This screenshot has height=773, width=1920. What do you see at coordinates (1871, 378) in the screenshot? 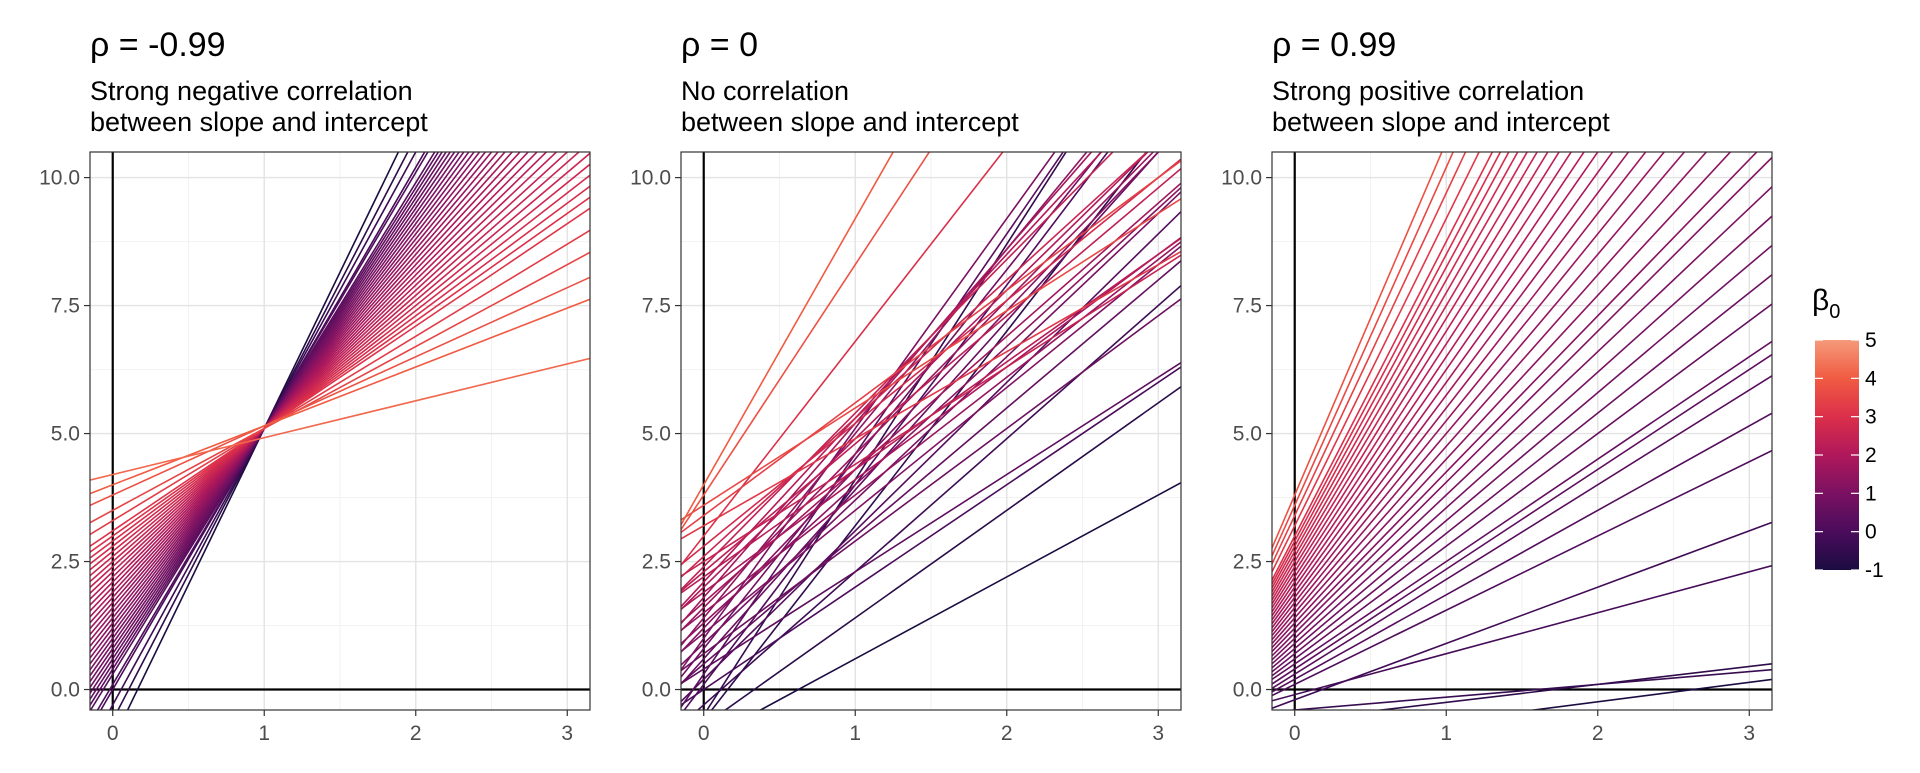
I see `legend-tick-label: 4` at bounding box center [1871, 378].